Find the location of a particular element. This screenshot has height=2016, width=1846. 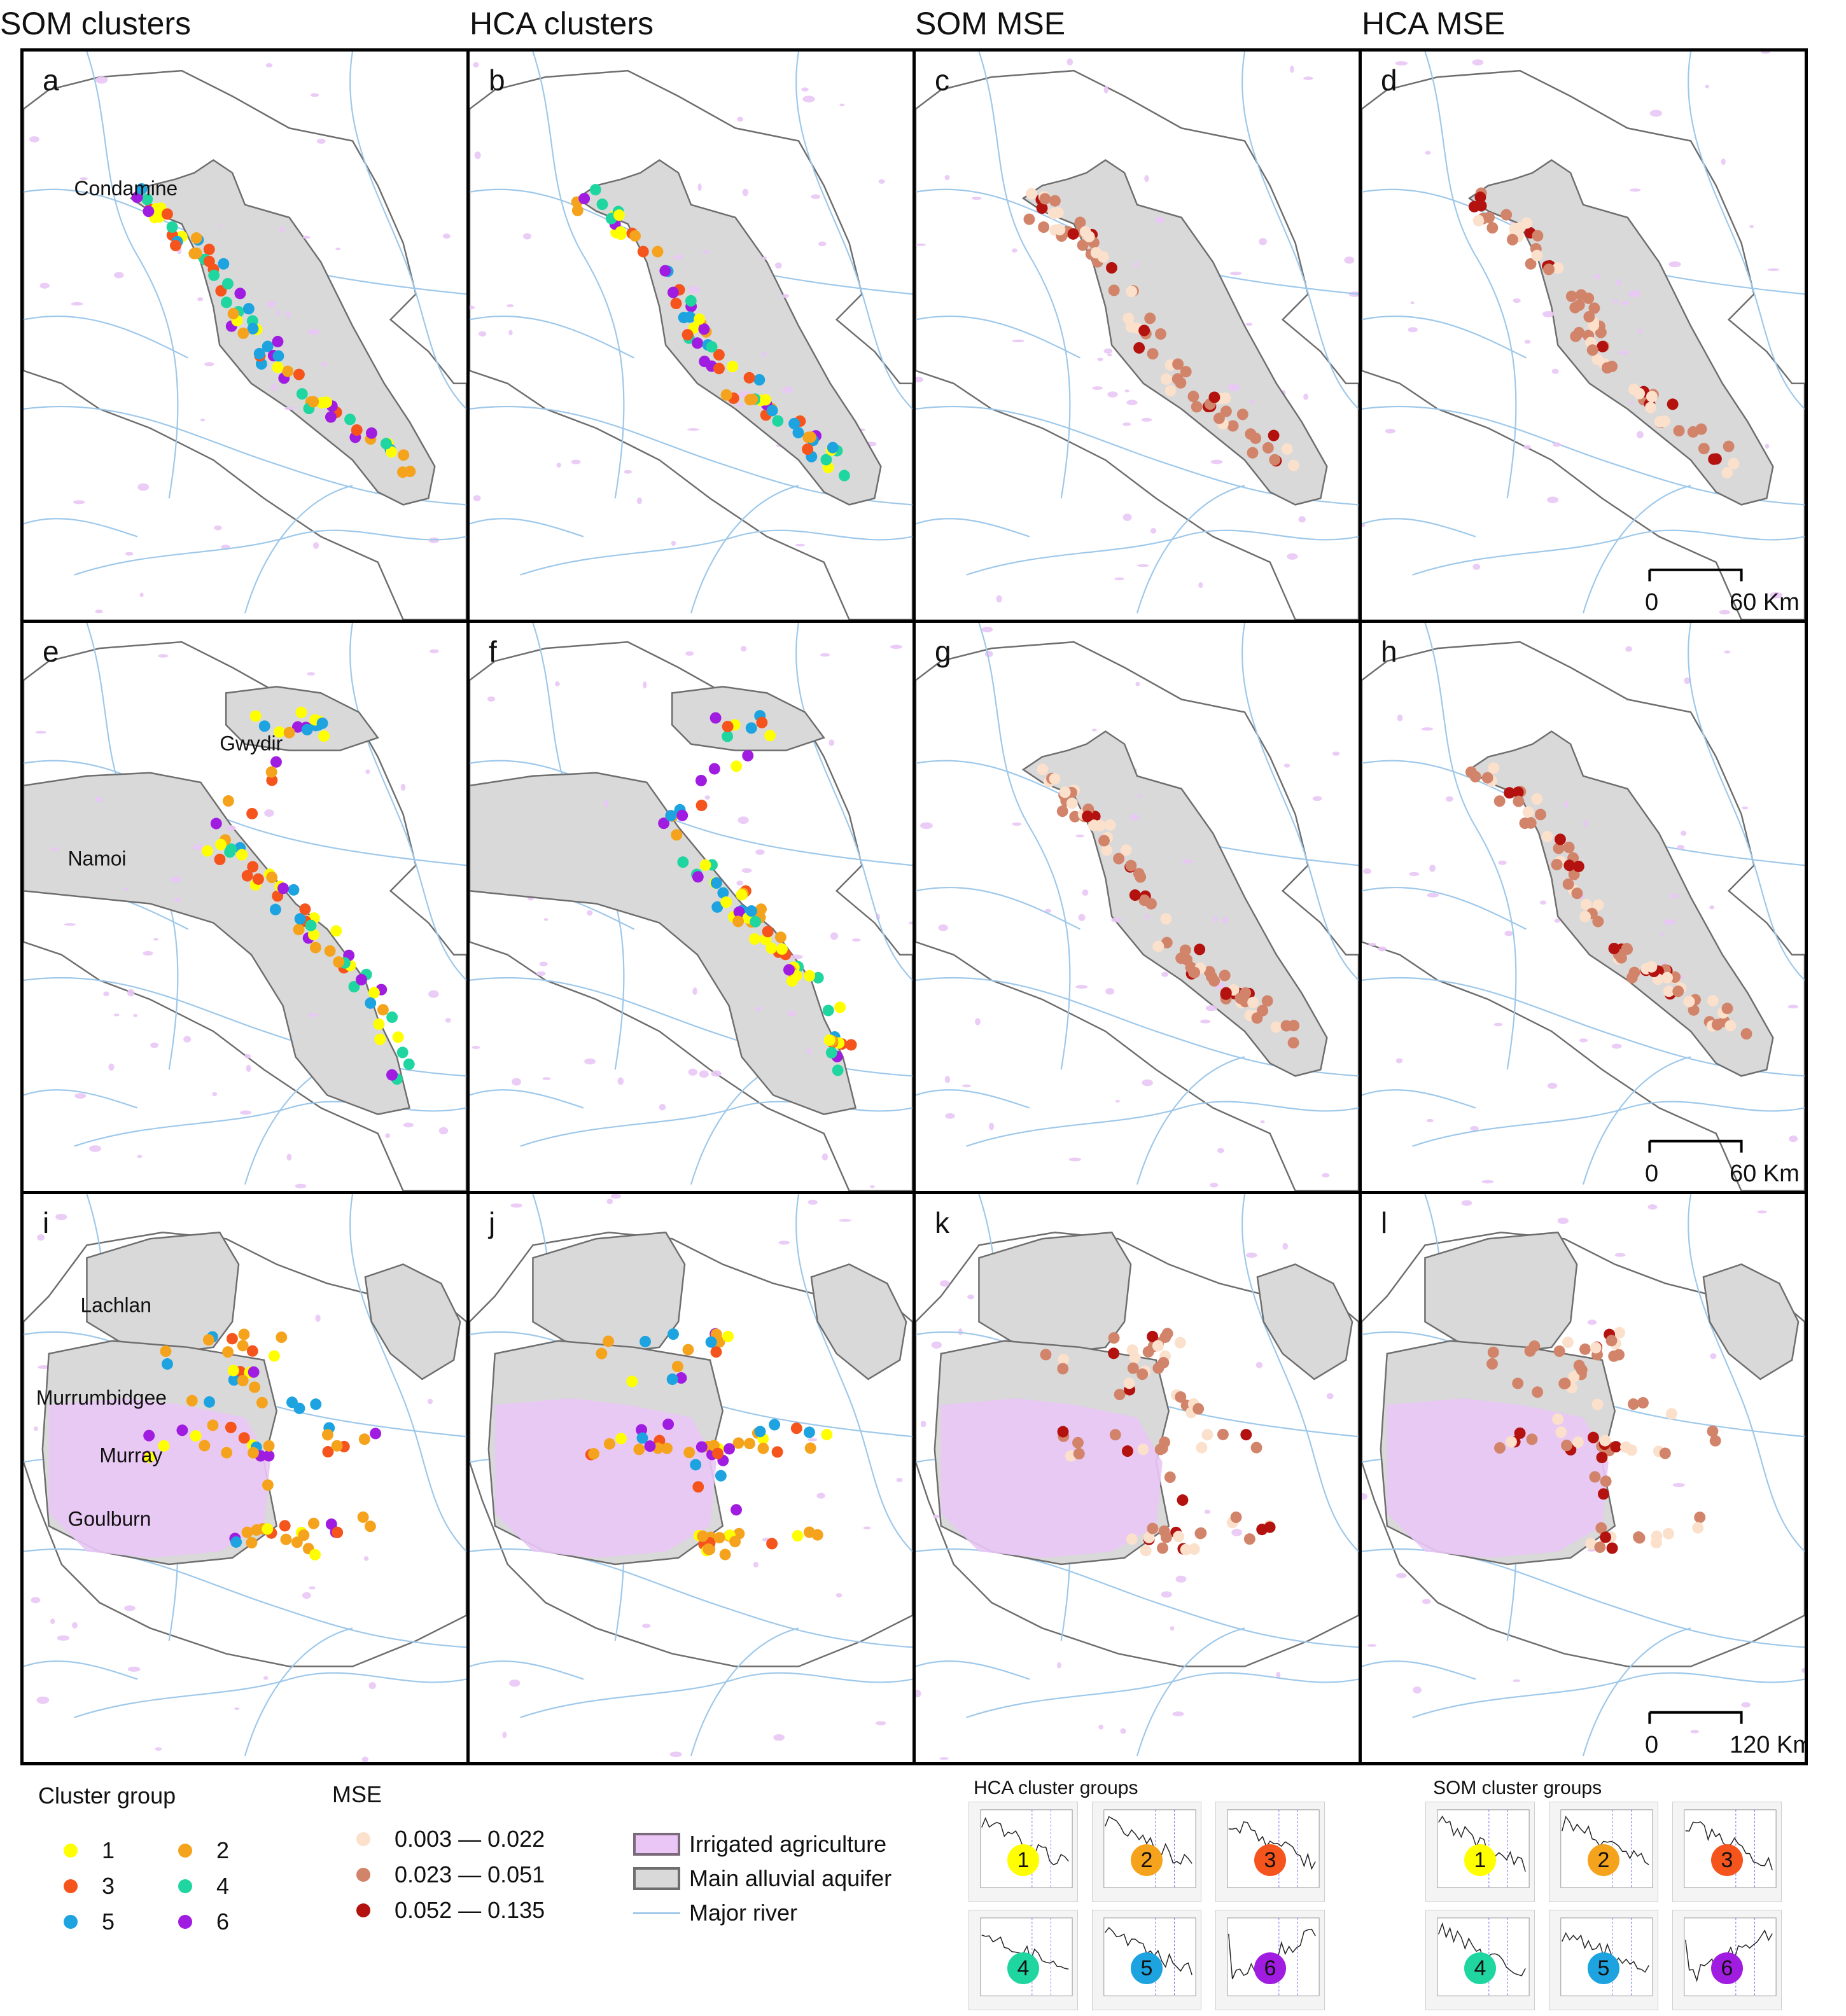

aquifer-area-east is located at coordinates (1304, 1321).